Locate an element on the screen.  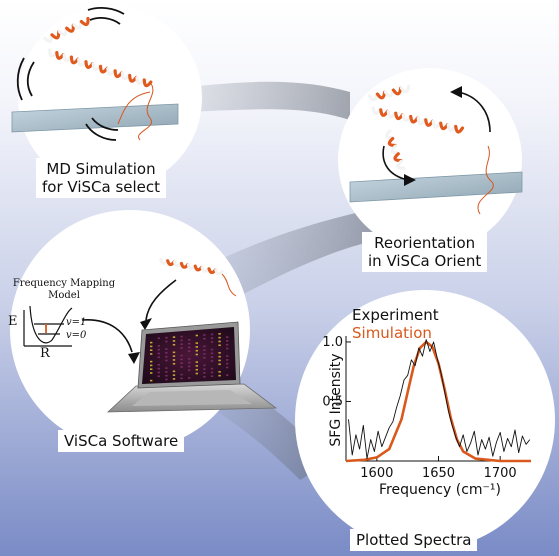
potential-well-icon is located at coordinates (48, 326).